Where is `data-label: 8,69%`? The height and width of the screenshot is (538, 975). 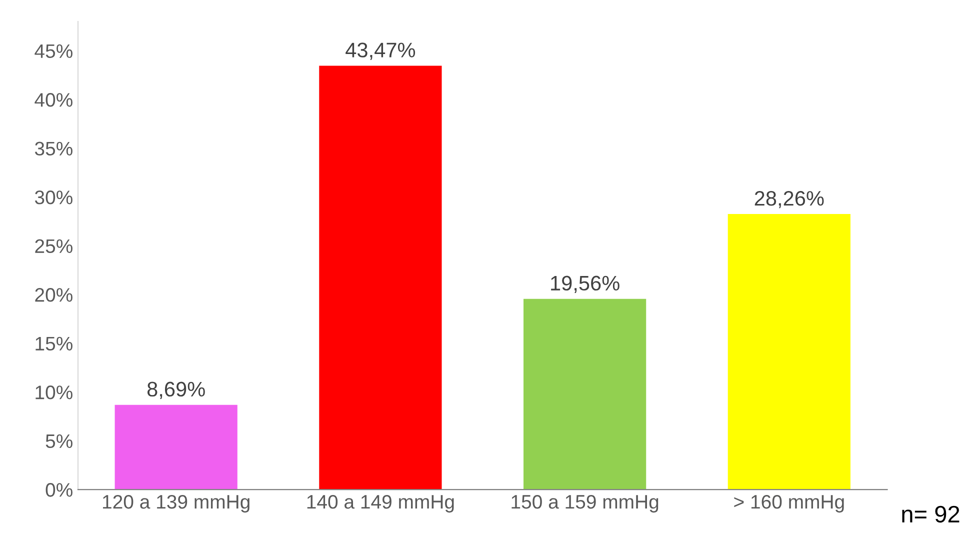
data-label: 8,69% is located at coordinates (176, 391).